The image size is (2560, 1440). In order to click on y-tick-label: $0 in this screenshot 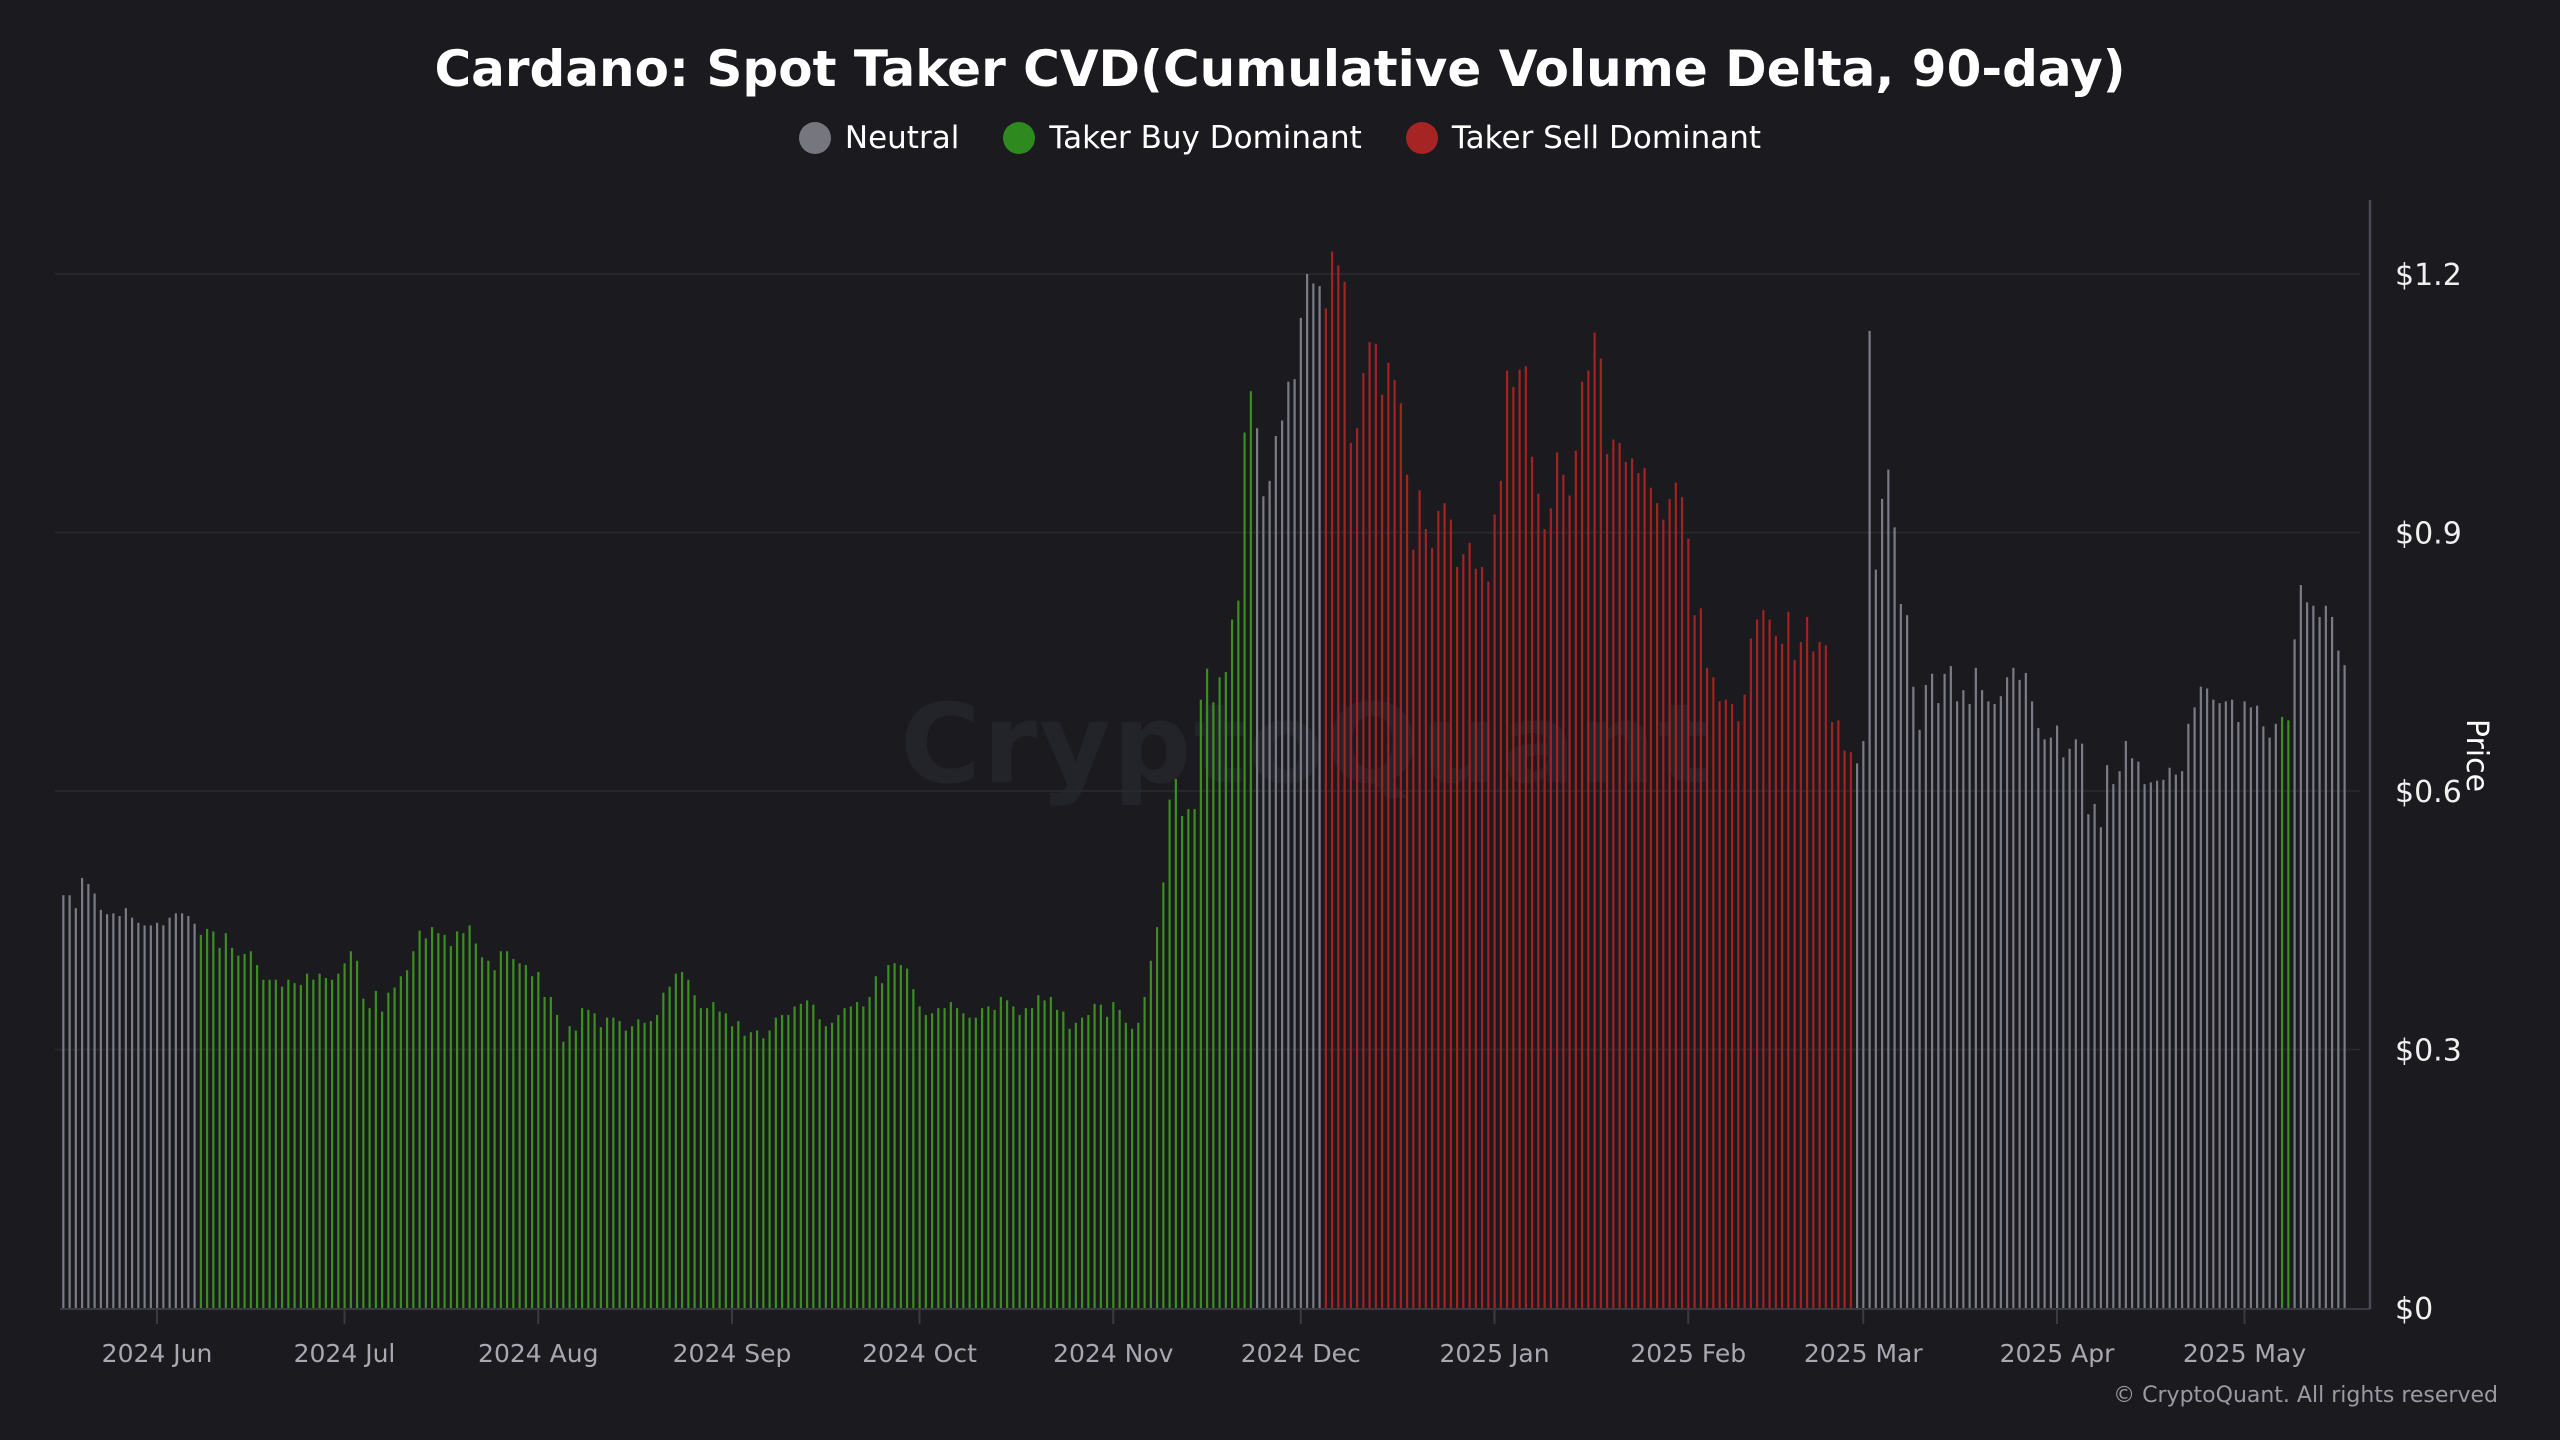, I will do `click(2414, 1309)`.